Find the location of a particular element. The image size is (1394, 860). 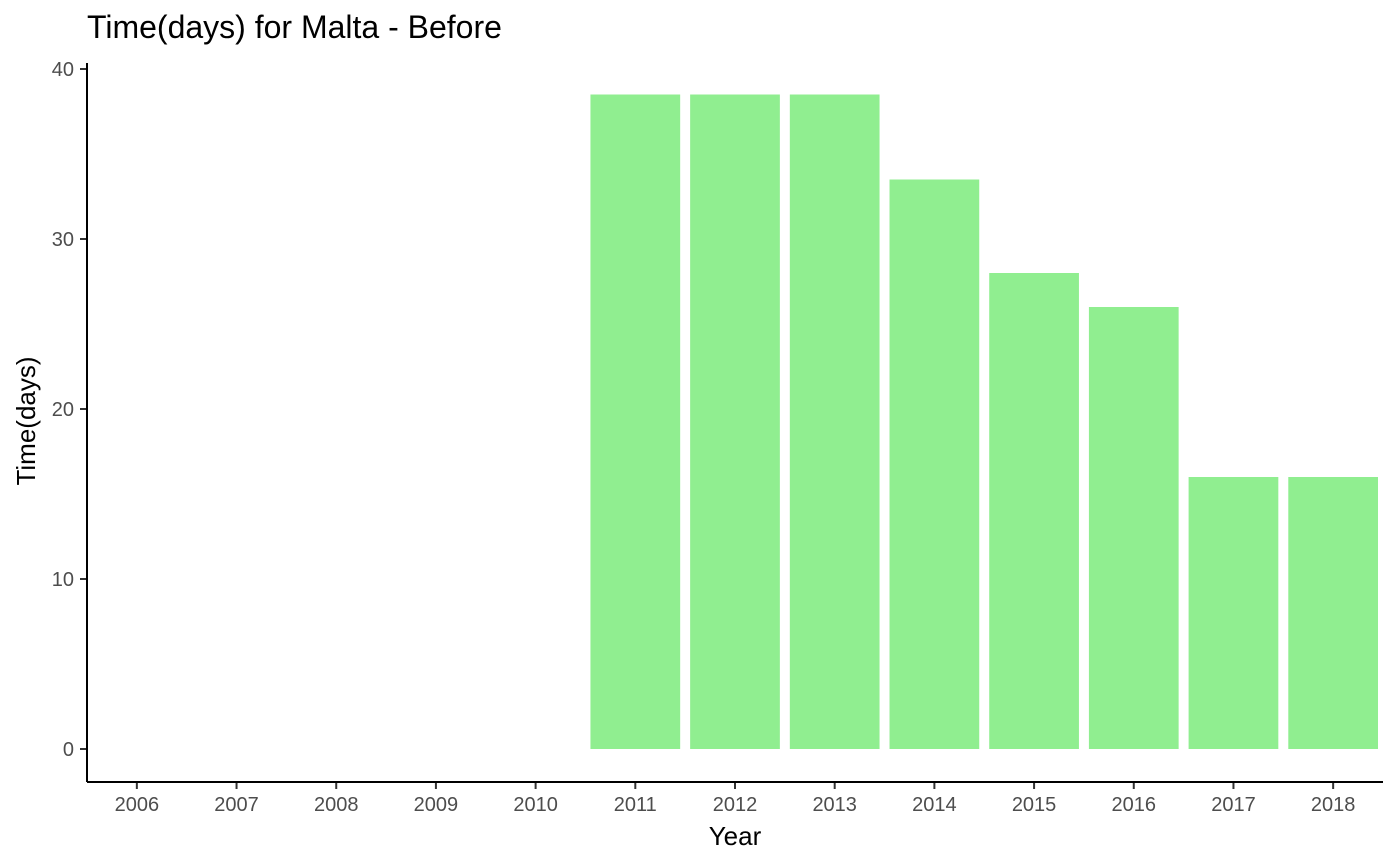

y-tick-label: 30 is located at coordinates (63, 240).